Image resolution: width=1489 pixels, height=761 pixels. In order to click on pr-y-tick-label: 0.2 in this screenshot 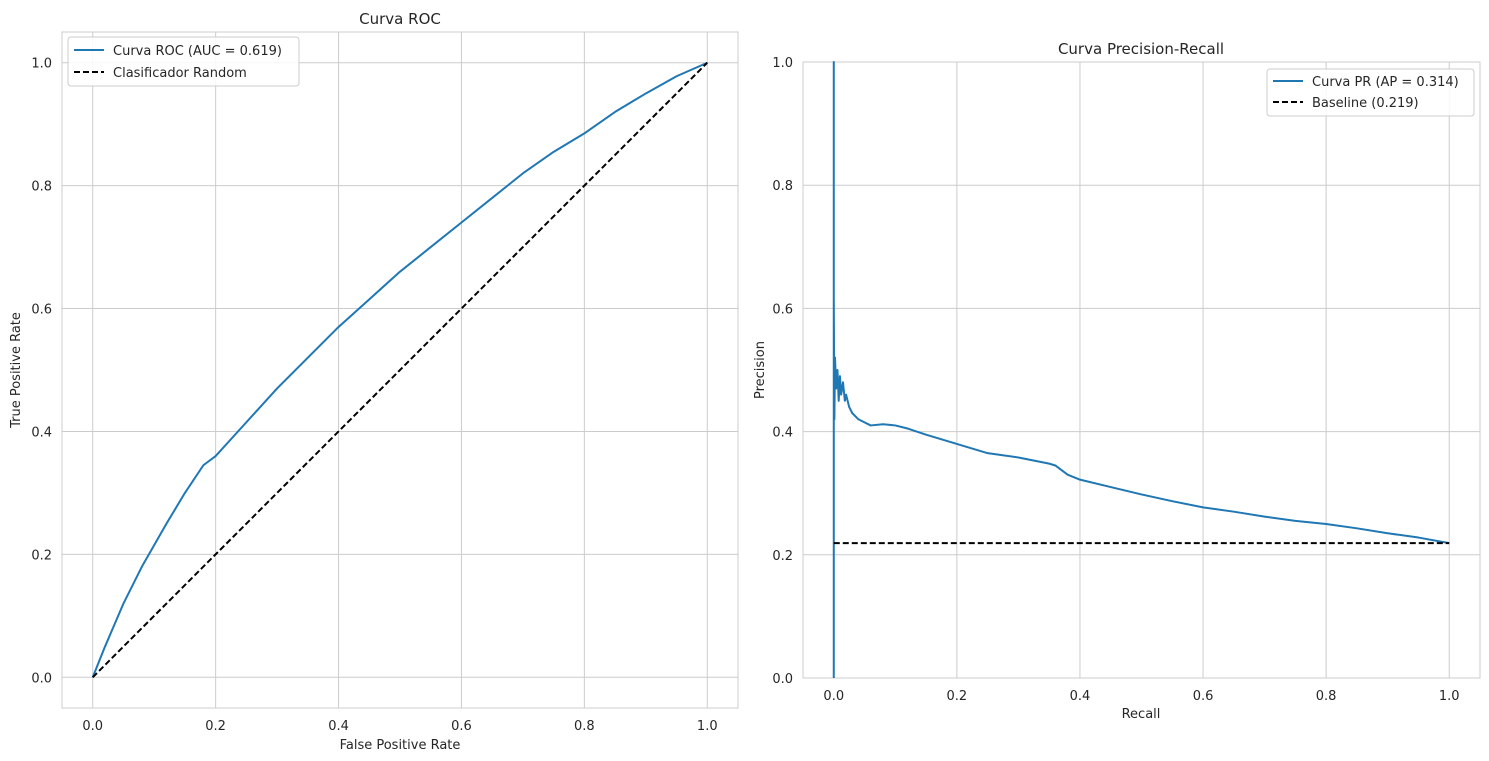, I will do `click(782, 556)`.